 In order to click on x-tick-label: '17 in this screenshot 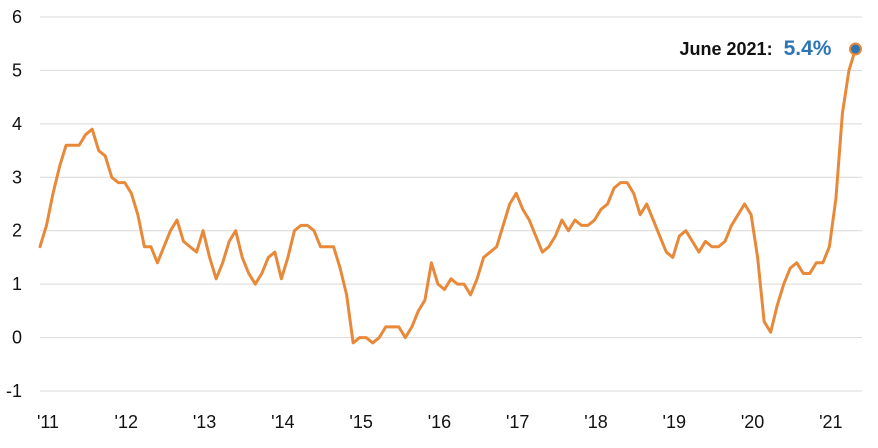, I will do `click(517, 422)`.